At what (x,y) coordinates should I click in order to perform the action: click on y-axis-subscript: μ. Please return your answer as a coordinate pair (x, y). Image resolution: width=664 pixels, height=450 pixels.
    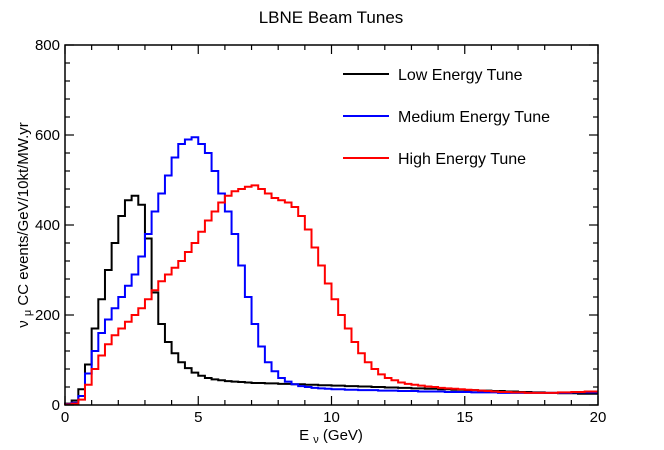
    Looking at the image, I should click on (28, 313).